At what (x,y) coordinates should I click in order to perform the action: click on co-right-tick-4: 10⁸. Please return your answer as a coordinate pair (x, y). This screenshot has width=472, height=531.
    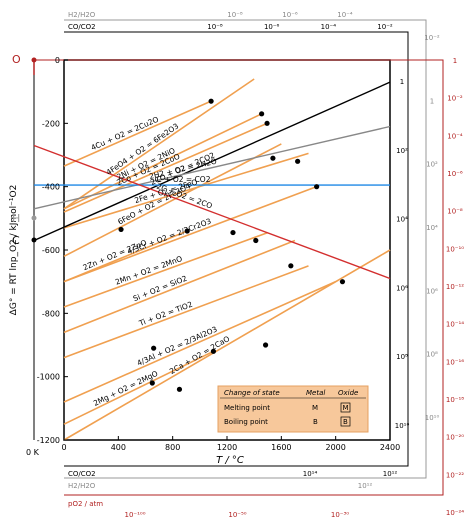
    Looking at the image, I should click on (402, 357).